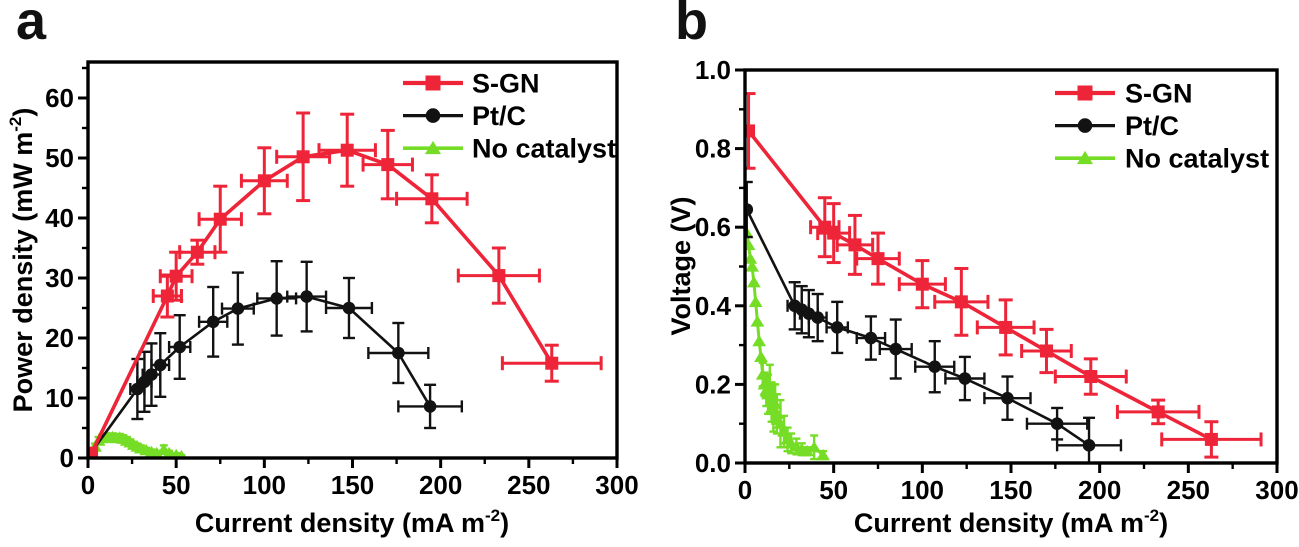 The width and height of the screenshot is (1299, 547). Describe the element at coordinates (528, 485) in the screenshot. I see `x-tick-label: 250` at that location.